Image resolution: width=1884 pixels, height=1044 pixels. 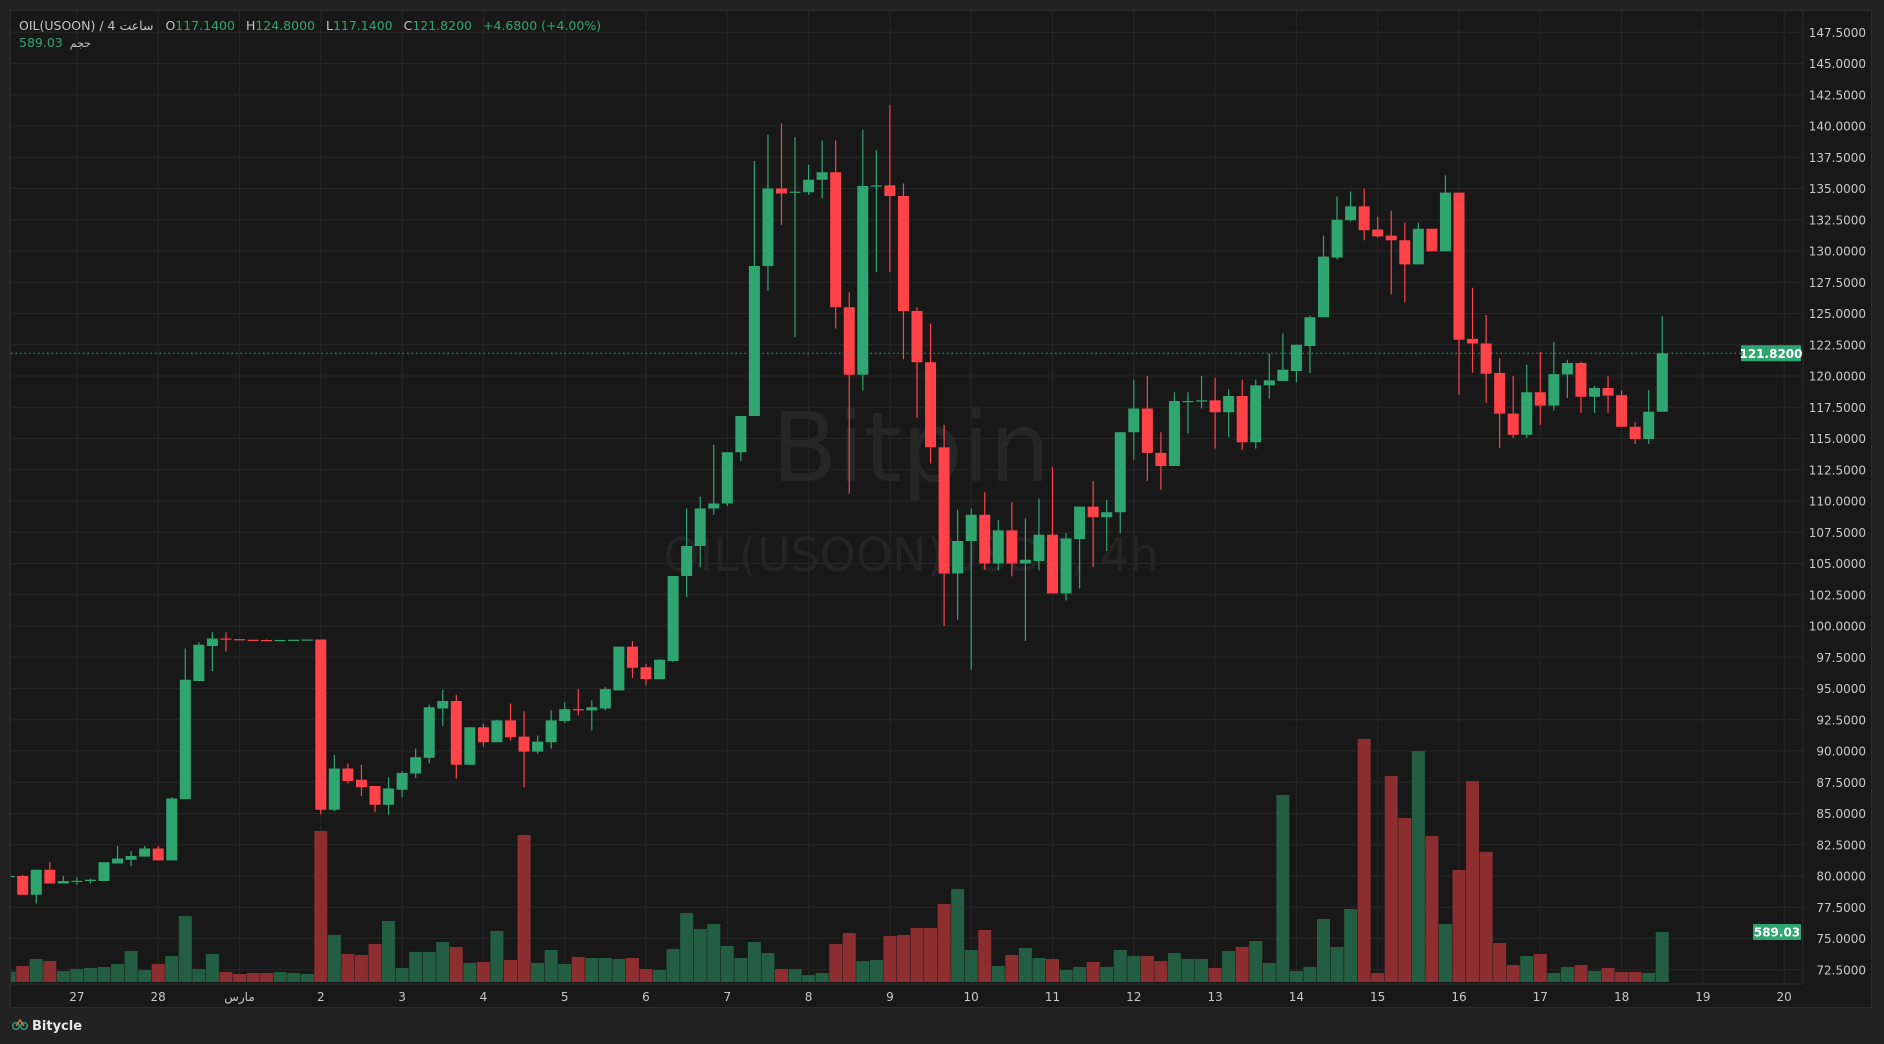 What do you see at coordinates (930, 997) in the screenshot?
I see `time-axis: 27 28 مارس 2 3 4 5 6 7 8 9 10 11 12 13 14 15 16 17 18 19 20` at bounding box center [930, 997].